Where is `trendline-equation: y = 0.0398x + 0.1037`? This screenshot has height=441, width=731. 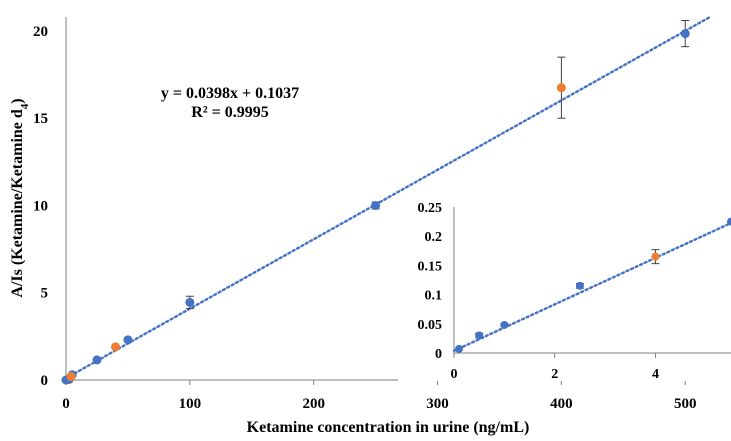 trendline-equation: y = 0.0398x + 0.1037 is located at coordinates (230, 93).